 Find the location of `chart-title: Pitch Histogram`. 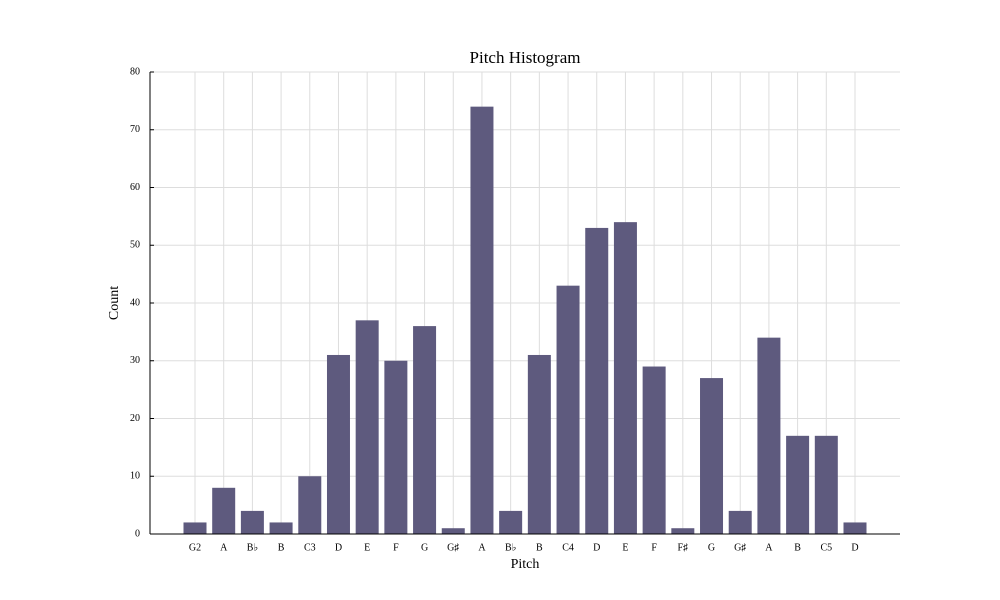

chart-title: Pitch Histogram is located at coordinates (525, 57).